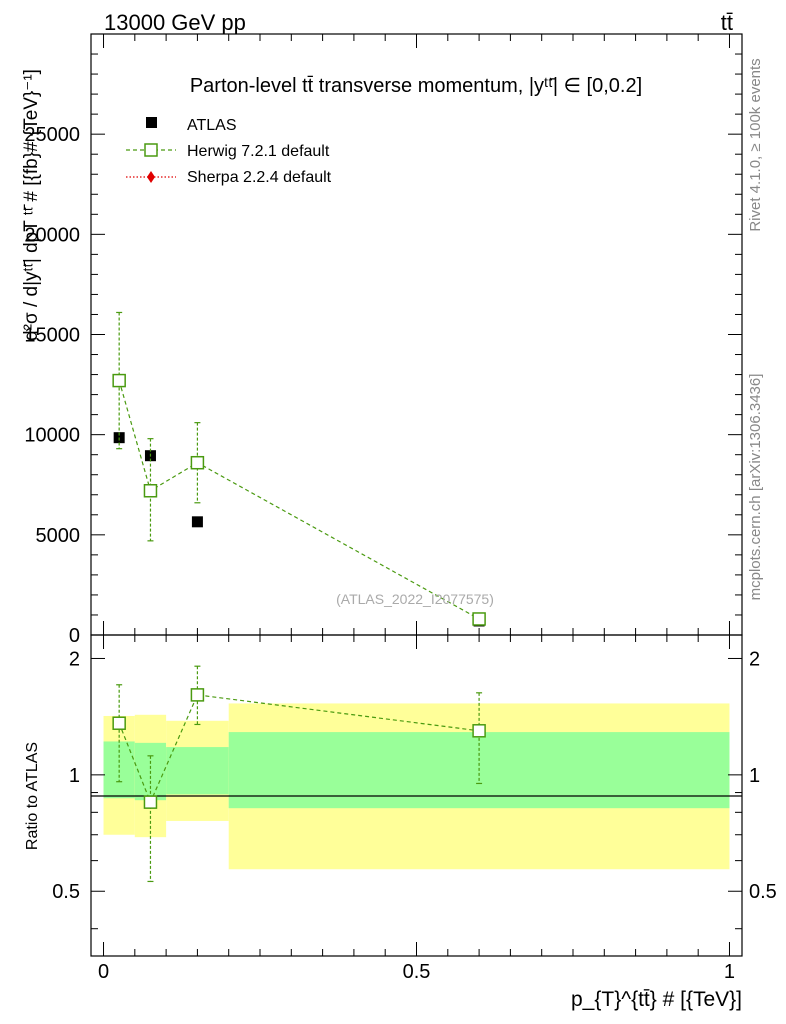 The height and width of the screenshot is (1024, 786). I want to click on ratio-y-tick-label-right: 2, so click(754, 659).